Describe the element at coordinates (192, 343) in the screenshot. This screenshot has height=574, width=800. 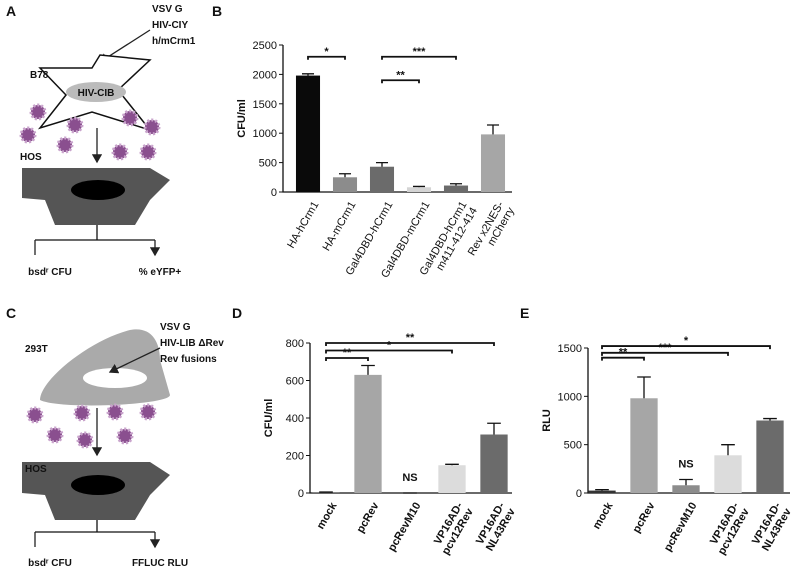
I see `label: HIV-LIB ΔRev` at that location.